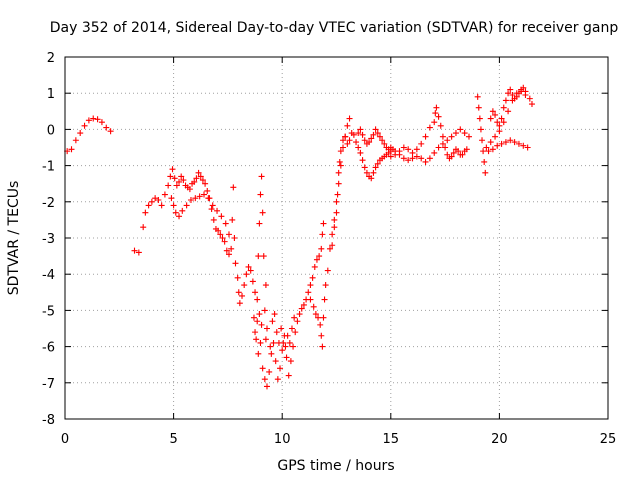 Image resolution: width=640 pixels, height=480 pixels. Describe the element at coordinates (51, 130) in the screenshot. I see `y-tick-label: 0` at that location.